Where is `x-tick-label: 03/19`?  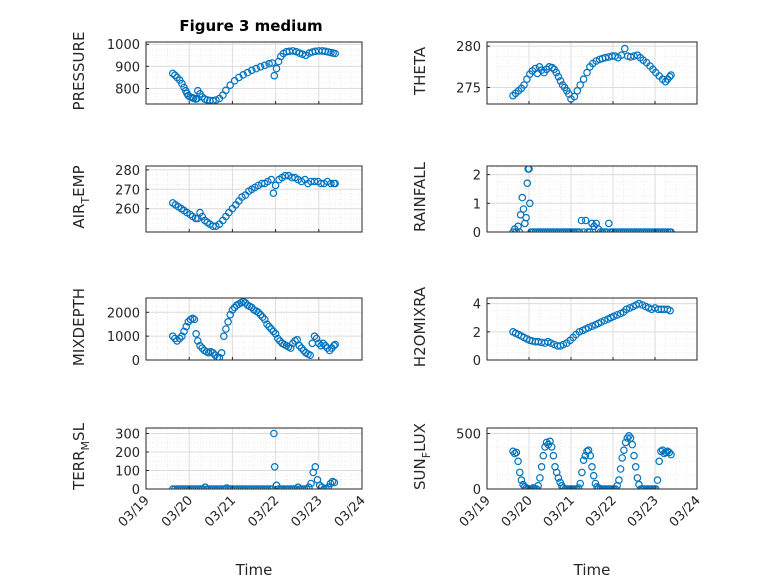 x-tick-label: 03/19 is located at coordinates (134, 511).